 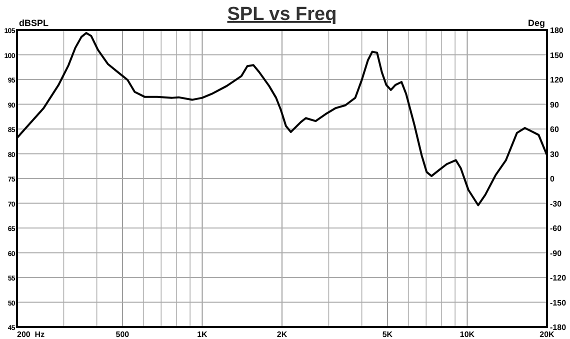 I want to click on y2-tick-label: 60, so click(x=555, y=129).